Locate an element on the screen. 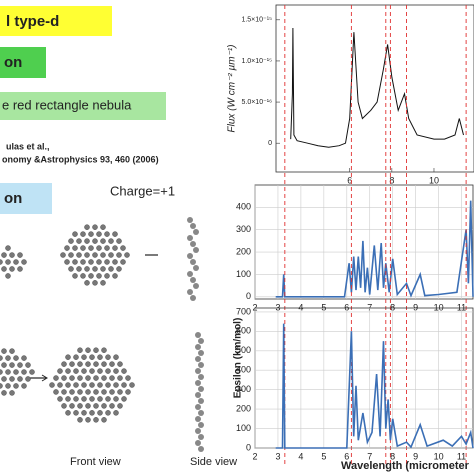  series-line is located at coordinates (374, 249).